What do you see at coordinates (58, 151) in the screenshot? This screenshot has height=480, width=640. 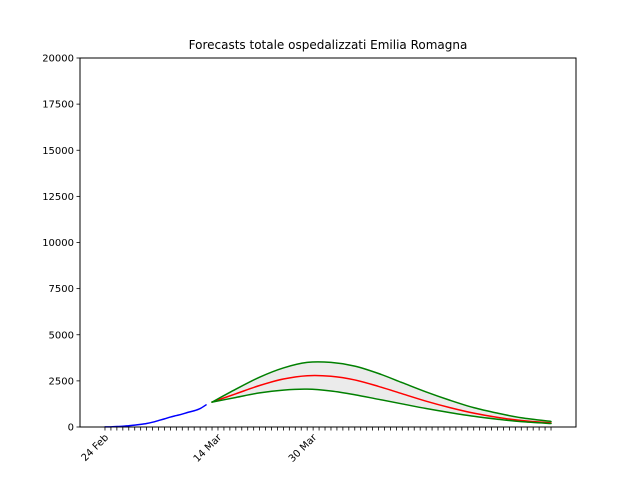 I see `y-tick-label: 15000` at bounding box center [58, 151].